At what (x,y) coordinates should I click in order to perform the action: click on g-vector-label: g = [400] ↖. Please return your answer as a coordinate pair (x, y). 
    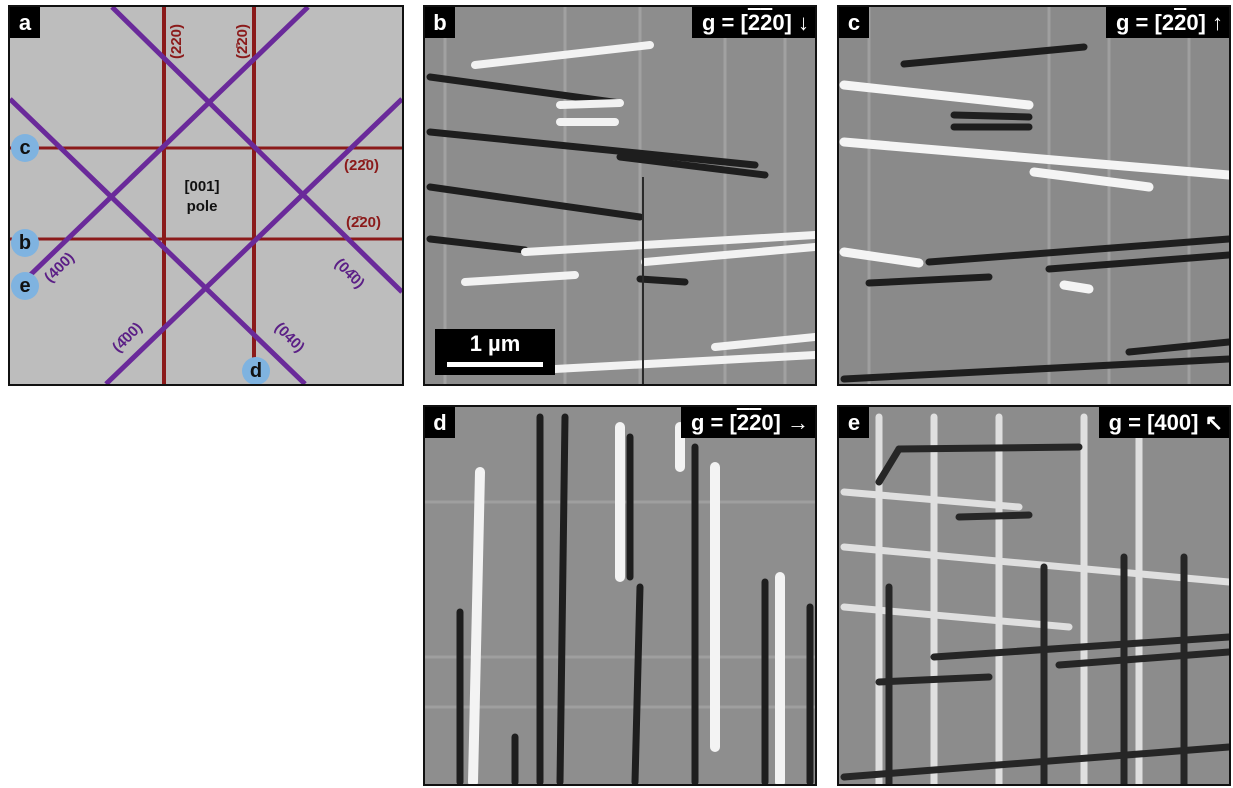
    Looking at the image, I should click on (1163, 422).